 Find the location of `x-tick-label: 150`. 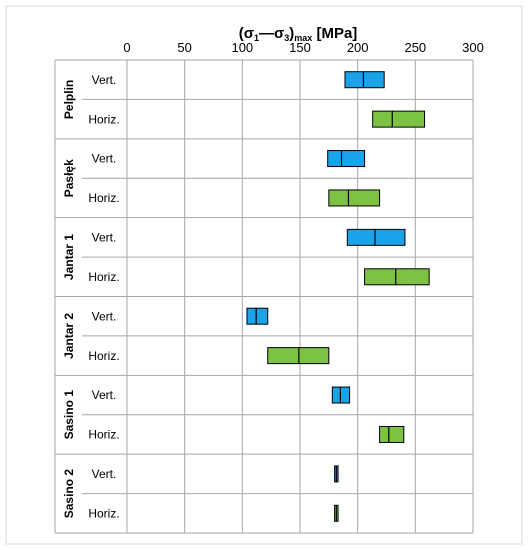

x-tick-label: 150 is located at coordinates (300, 47).